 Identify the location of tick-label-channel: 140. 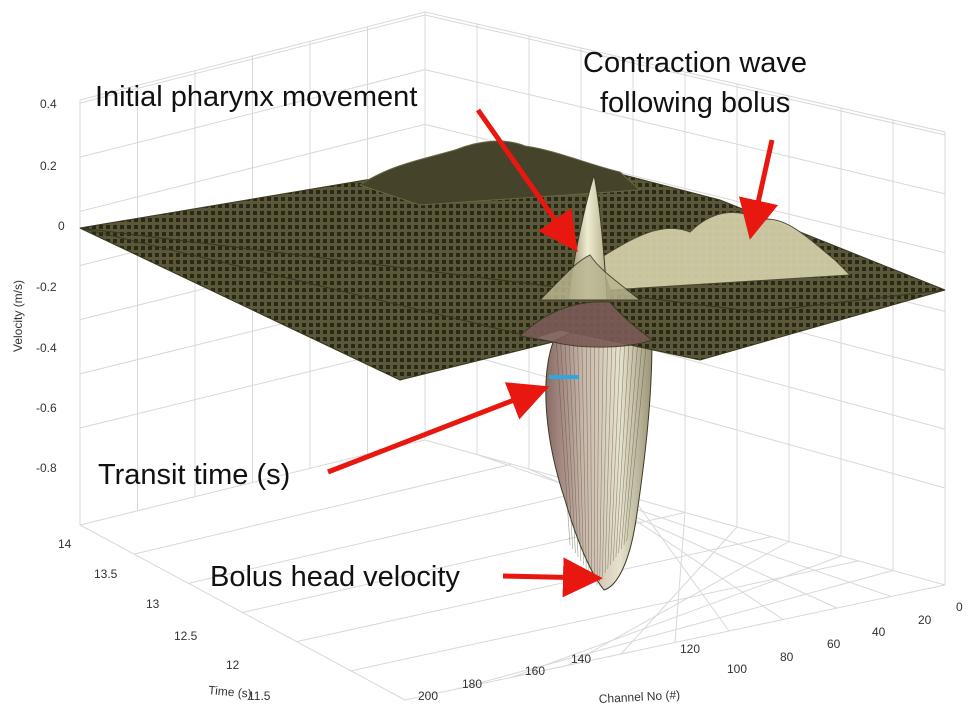
(581, 659).